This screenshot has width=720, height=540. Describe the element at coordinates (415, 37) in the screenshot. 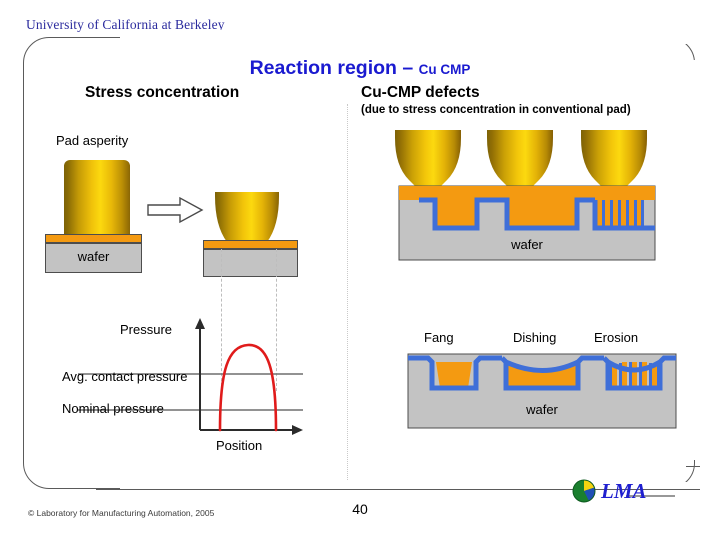

I see `frame-mask-top` at that location.